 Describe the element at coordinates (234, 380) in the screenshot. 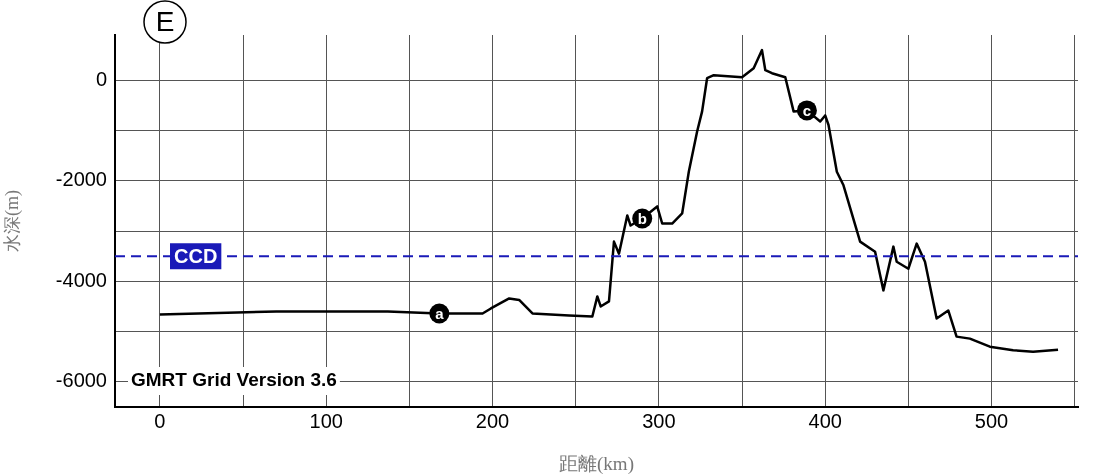

I see `annotation: GMRT Grid Version 3.6` at that location.